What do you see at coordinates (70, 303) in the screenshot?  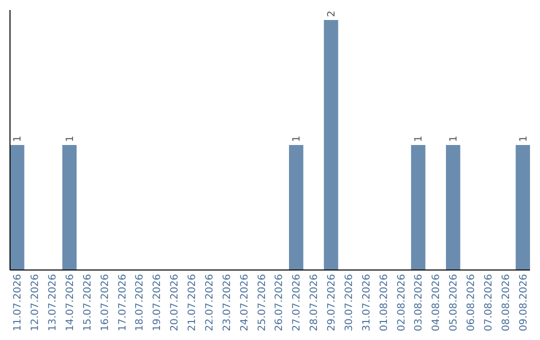 I see `x-tick-label: 14.07.2026` at bounding box center [70, 303].